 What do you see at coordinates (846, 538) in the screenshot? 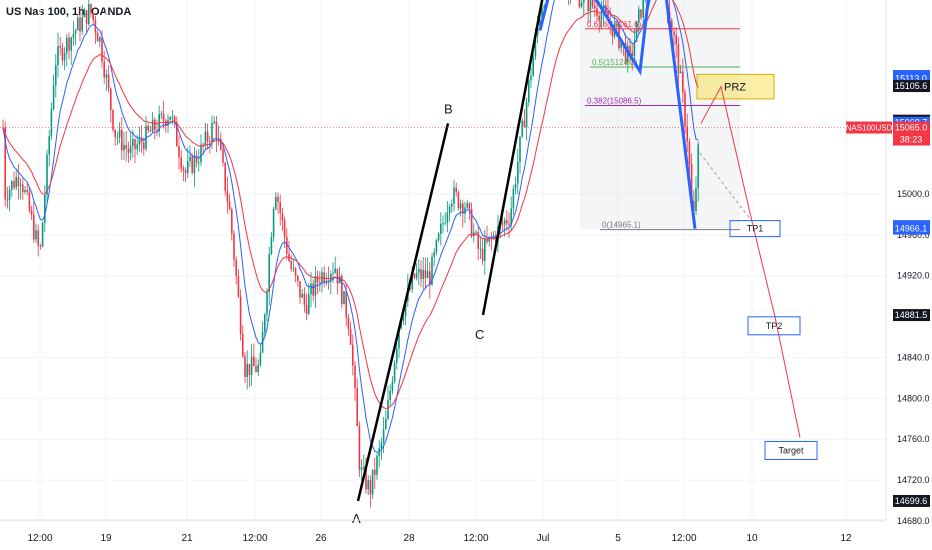
I see `time-tick-label: 12` at bounding box center [846, 538].